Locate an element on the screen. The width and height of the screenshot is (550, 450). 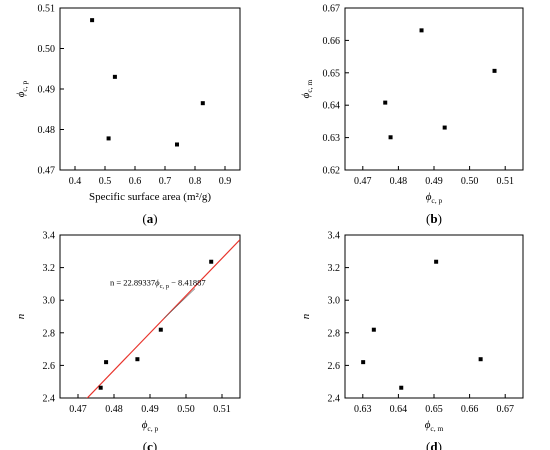
x-tick-label: 0.67 is located at coordinates (505, 409).